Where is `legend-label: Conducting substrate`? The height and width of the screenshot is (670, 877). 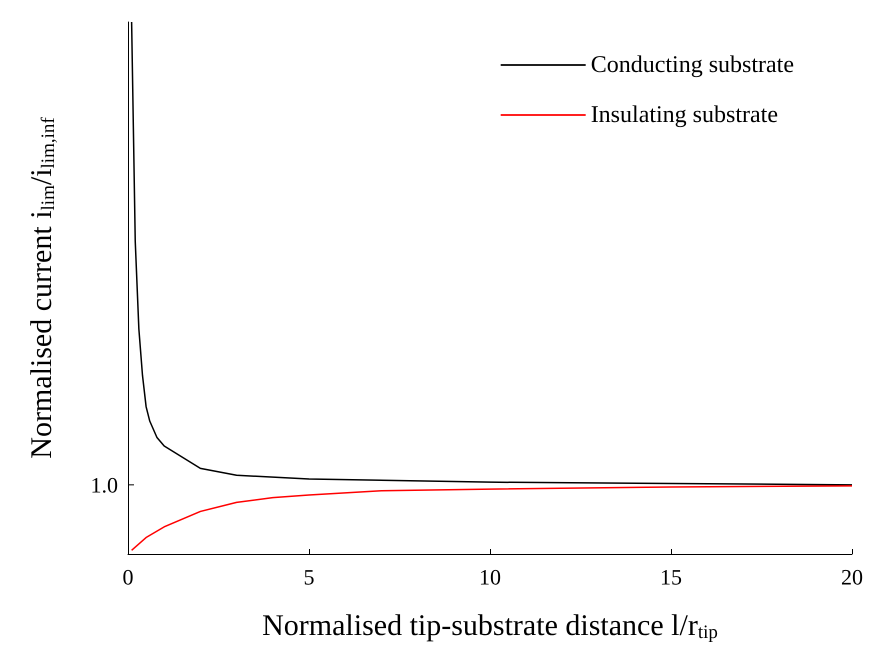
legend-label: Conducting substrate is located at coordinates (692, 65).